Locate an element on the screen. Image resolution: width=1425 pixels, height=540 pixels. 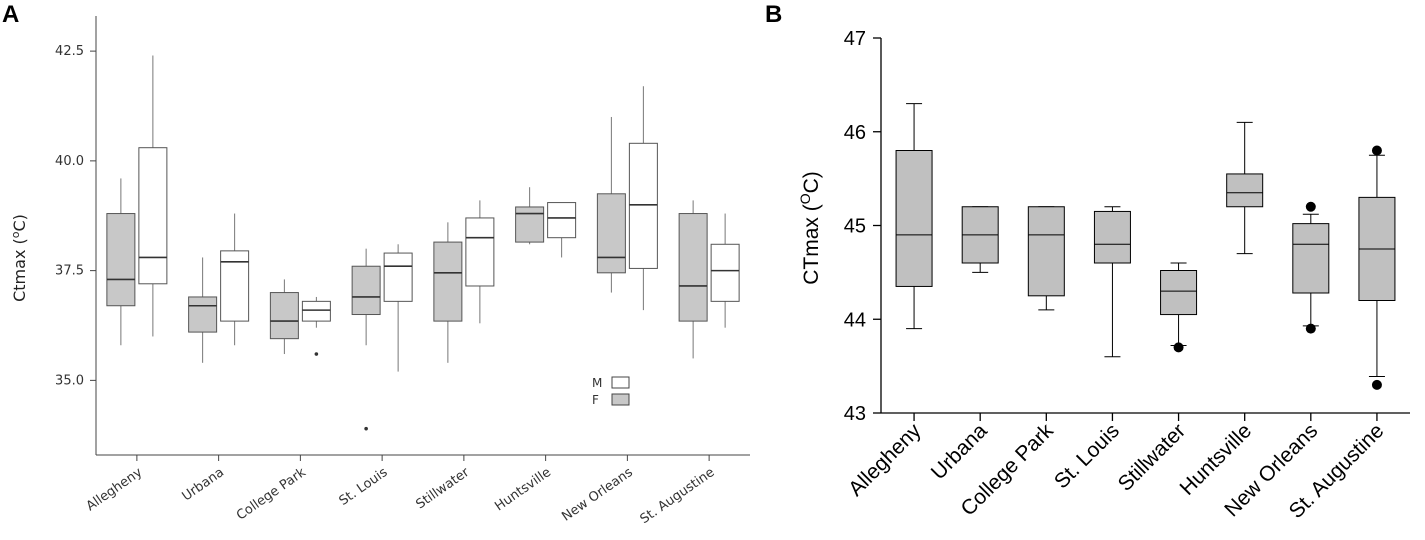
panel-b-urbana-box is located at coordinates (980, 239).